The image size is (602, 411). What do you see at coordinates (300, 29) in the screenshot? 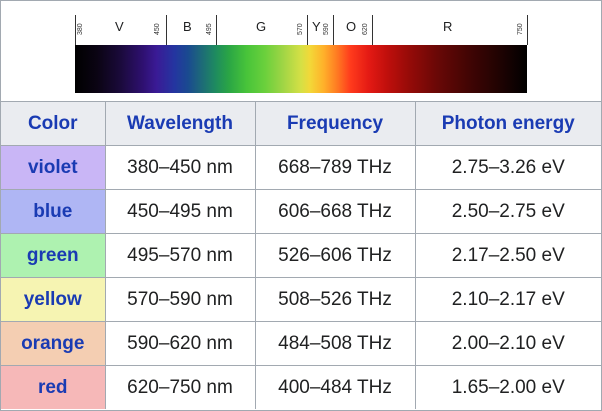
I see `tick-label-570: 570` at bounding box center [300, 29].